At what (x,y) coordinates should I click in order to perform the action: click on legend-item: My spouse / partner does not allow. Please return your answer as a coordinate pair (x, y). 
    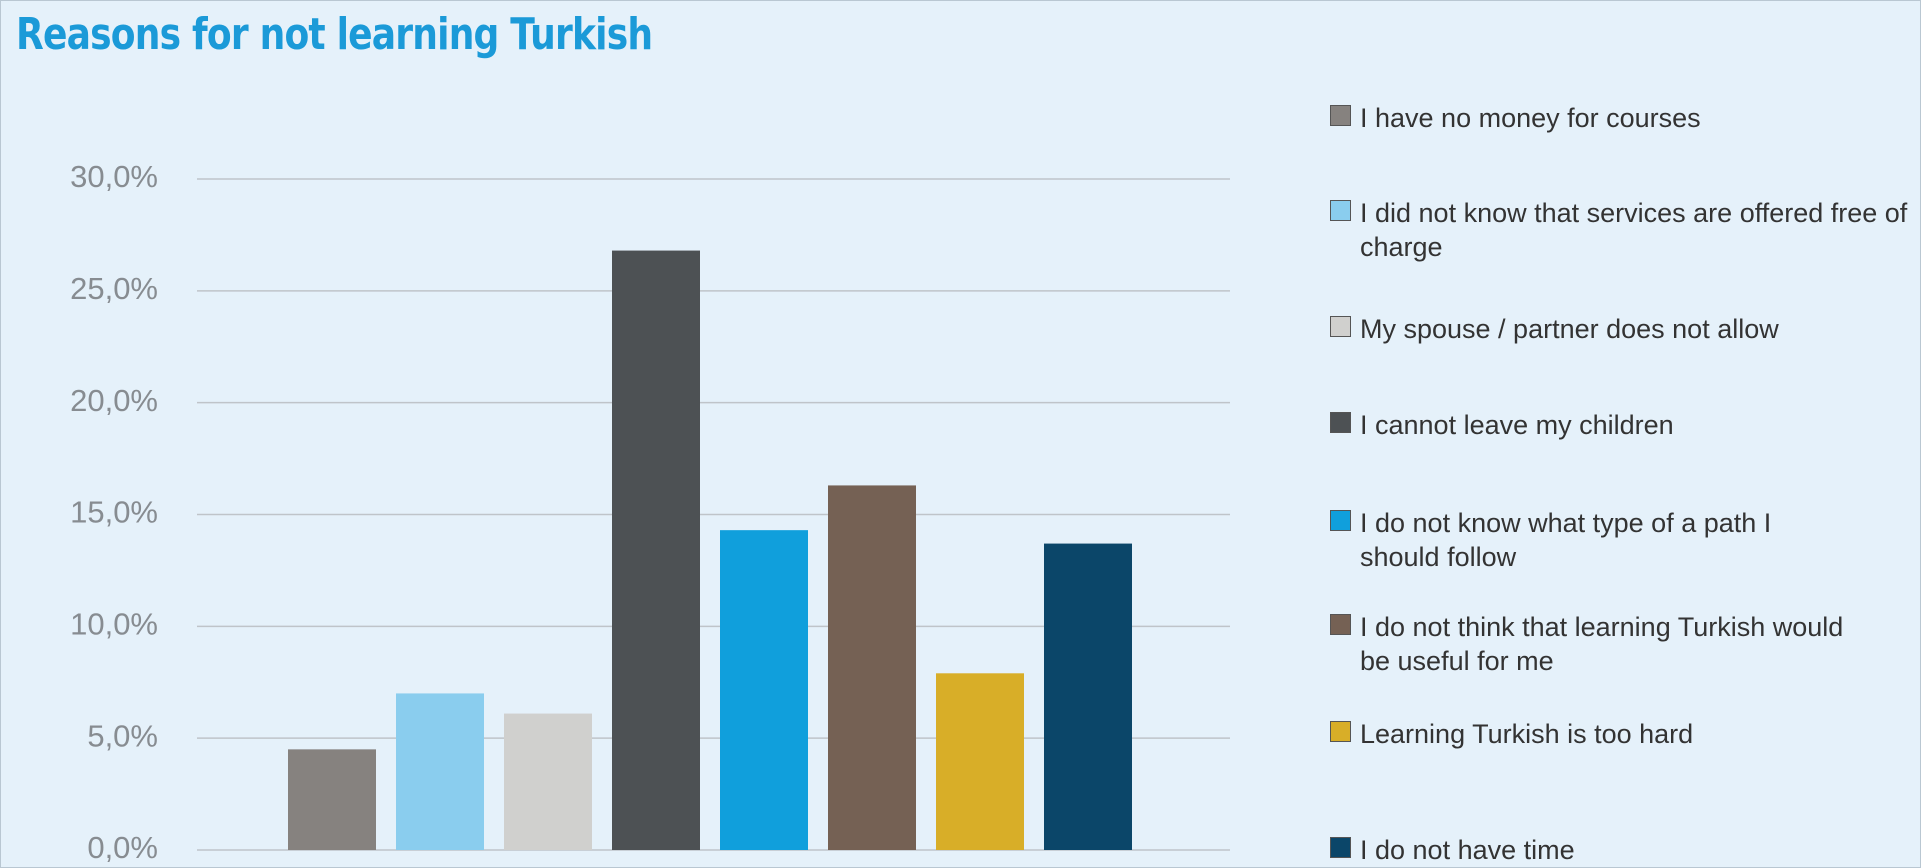
    Looking at the image, I should click on (1625, 329).